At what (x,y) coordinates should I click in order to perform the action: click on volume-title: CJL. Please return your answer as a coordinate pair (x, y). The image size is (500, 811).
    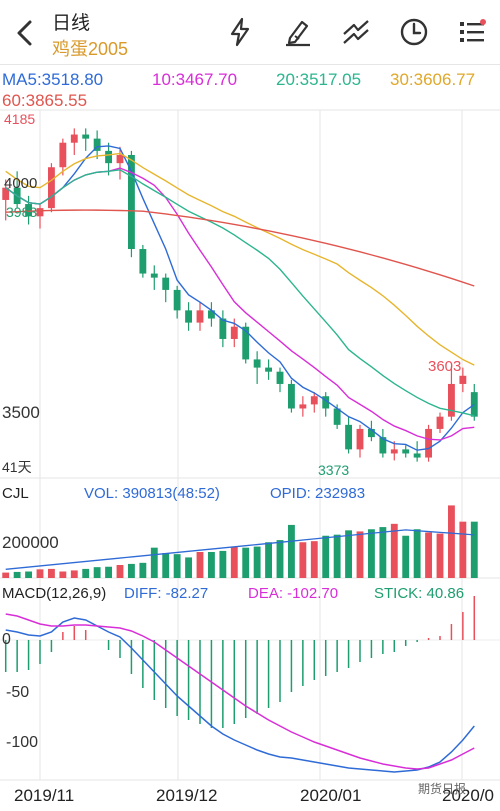
    Looking at the image, I should click on (15, 493).